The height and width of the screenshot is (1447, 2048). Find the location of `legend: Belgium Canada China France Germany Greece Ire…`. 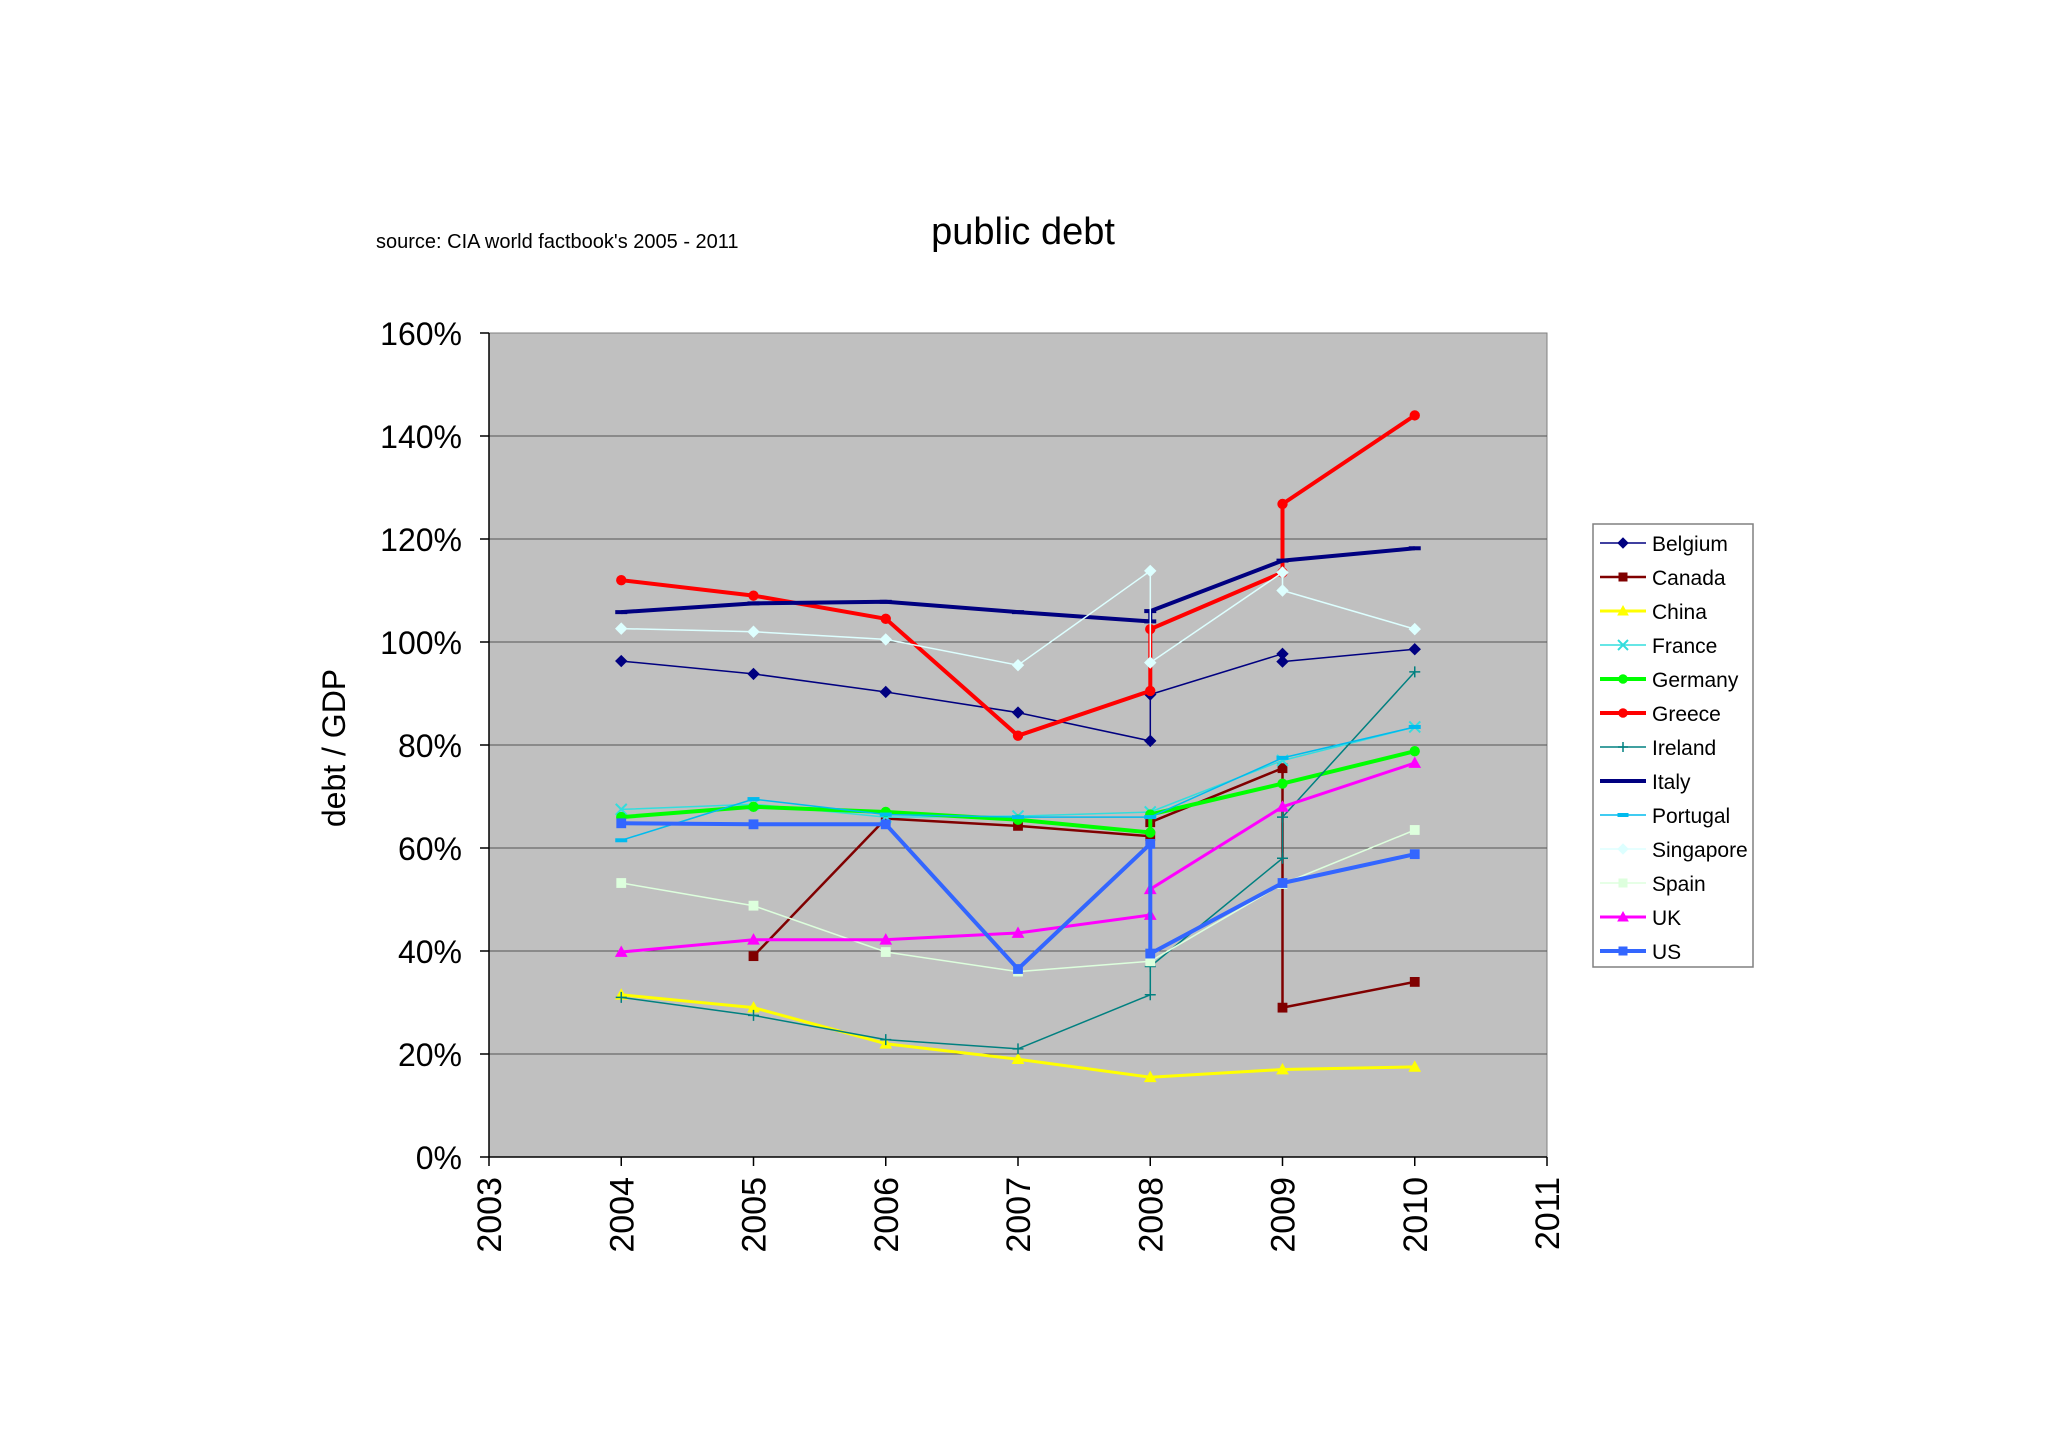

legend: Belgium Canada China France Germany Greece Ire… is located at coordinates (1673, 745).